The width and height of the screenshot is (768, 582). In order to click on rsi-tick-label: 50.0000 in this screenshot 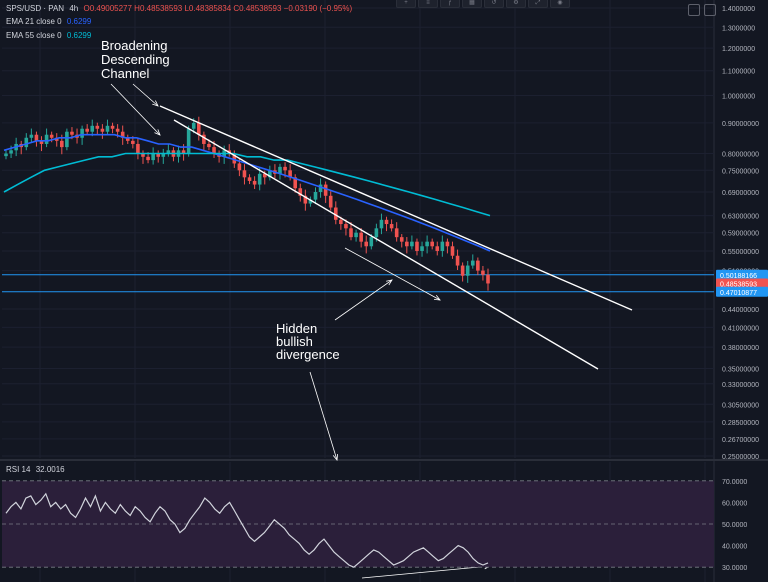, I will do `click(734, 525)`.